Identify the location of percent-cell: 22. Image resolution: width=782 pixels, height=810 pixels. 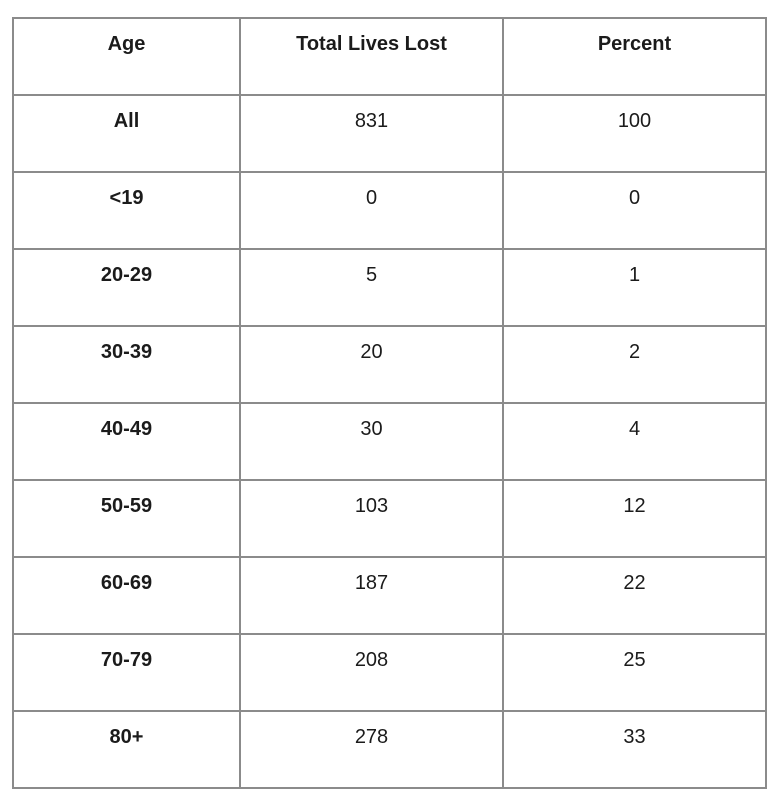
(634, 595).